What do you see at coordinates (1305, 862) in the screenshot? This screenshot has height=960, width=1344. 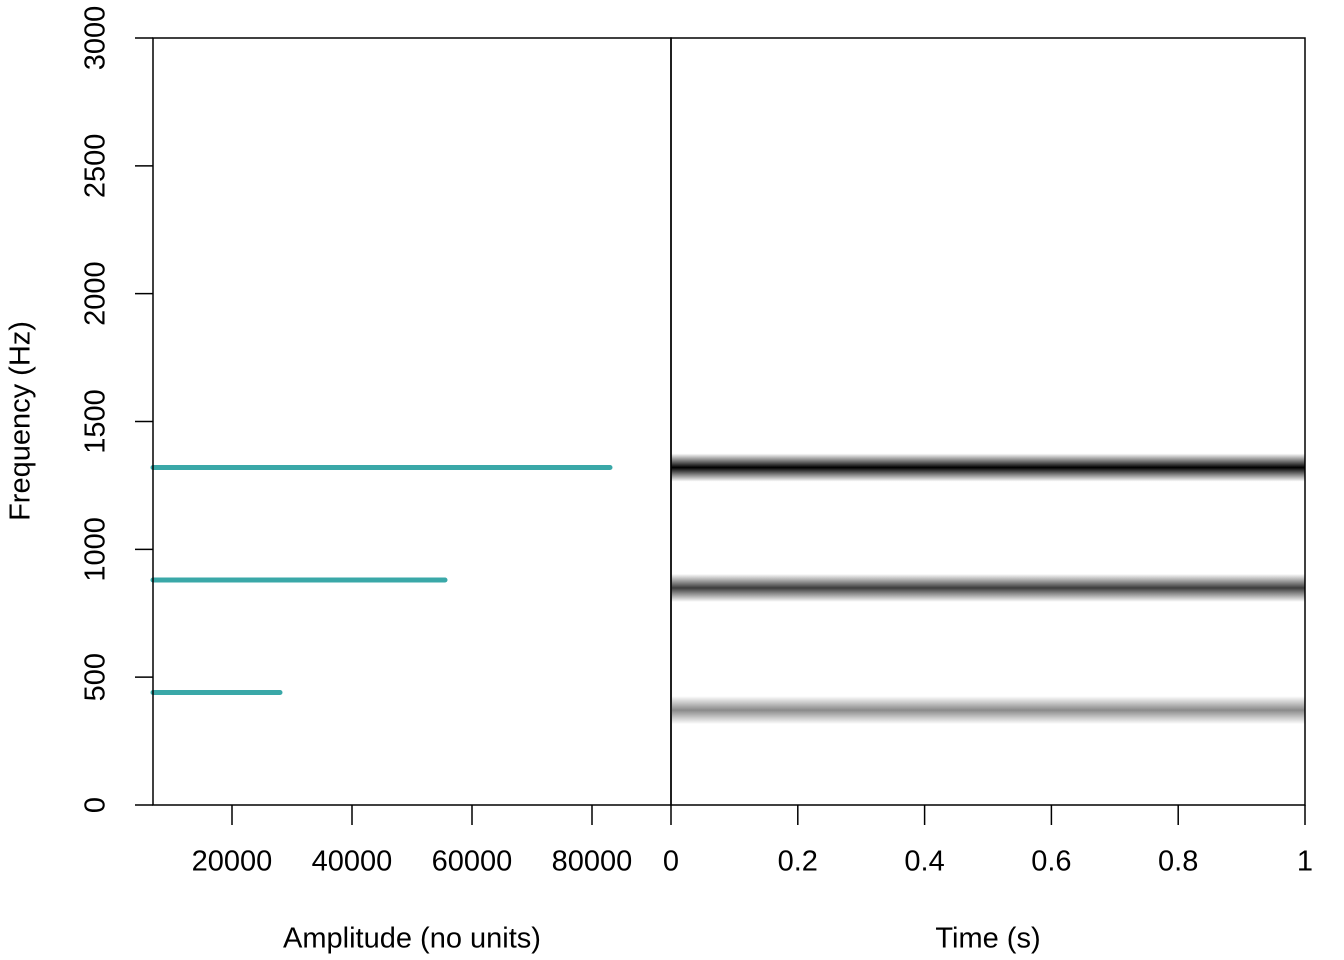 I see `x-tick-label: 1` at bounding box center [1305, 862].